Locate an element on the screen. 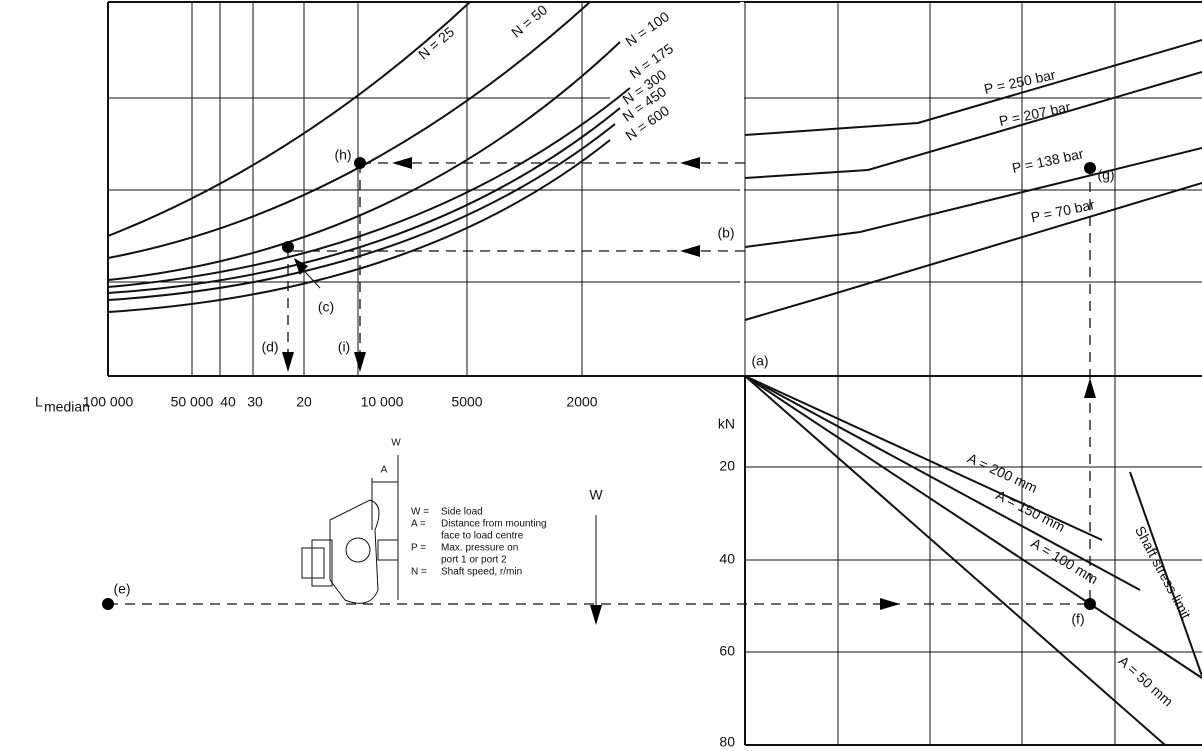 This screenshot has height=751, width=1202. legend-symbol: W is located at coordinates (396, 443).